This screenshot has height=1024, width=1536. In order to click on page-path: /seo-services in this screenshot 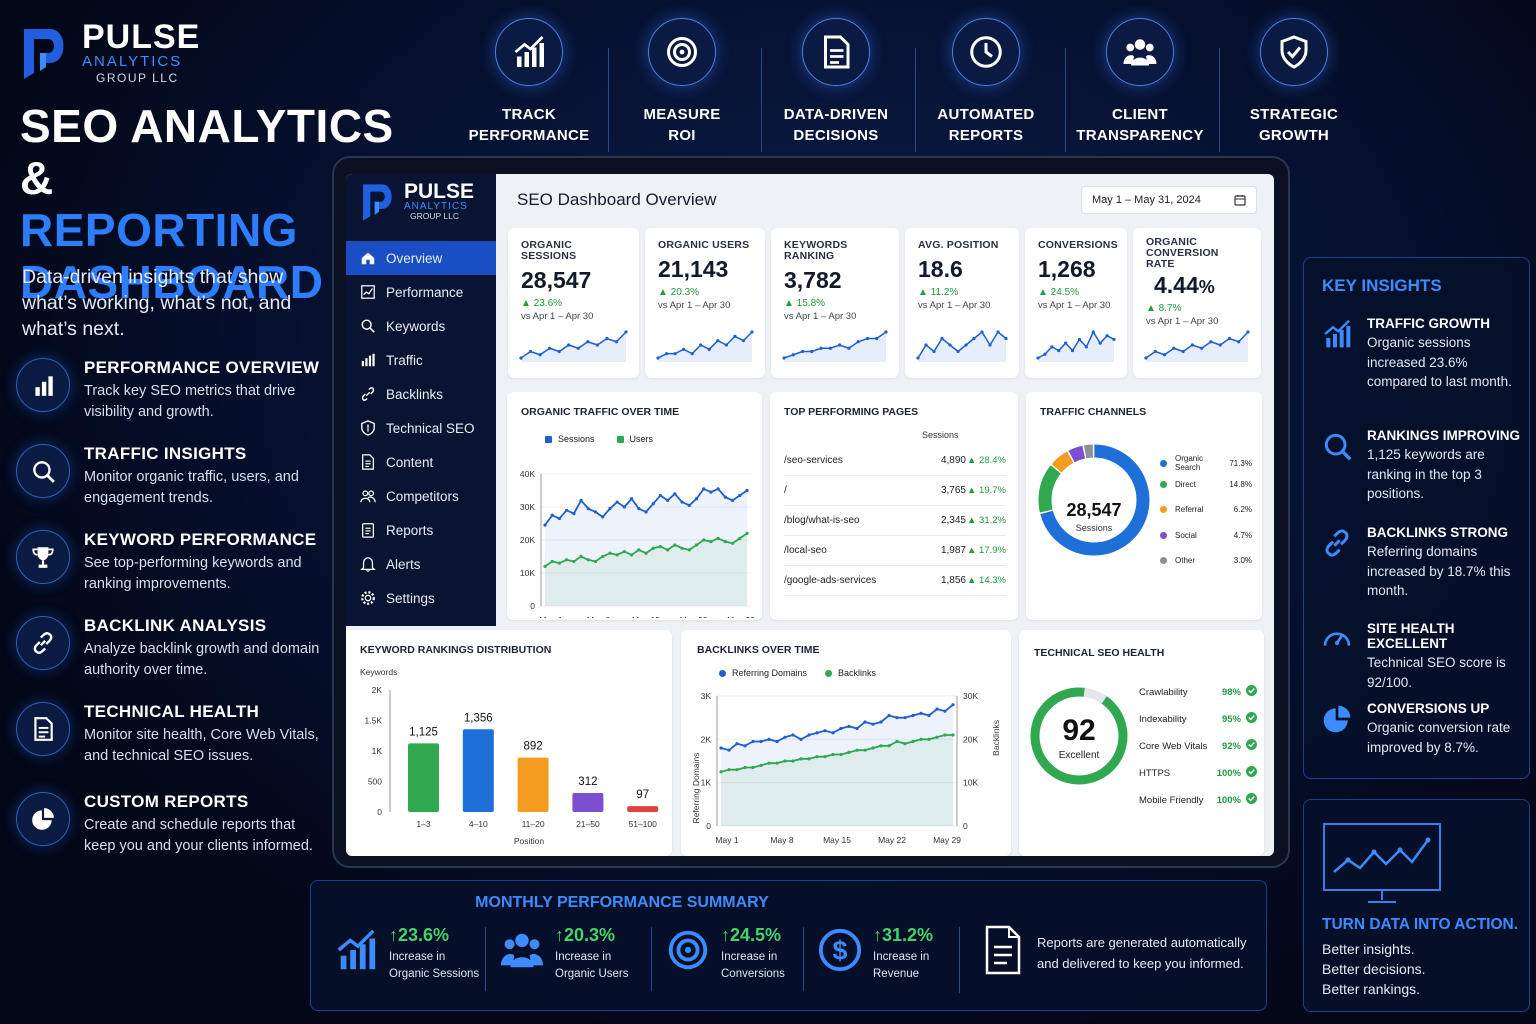, I will do `click(813, 460)`.